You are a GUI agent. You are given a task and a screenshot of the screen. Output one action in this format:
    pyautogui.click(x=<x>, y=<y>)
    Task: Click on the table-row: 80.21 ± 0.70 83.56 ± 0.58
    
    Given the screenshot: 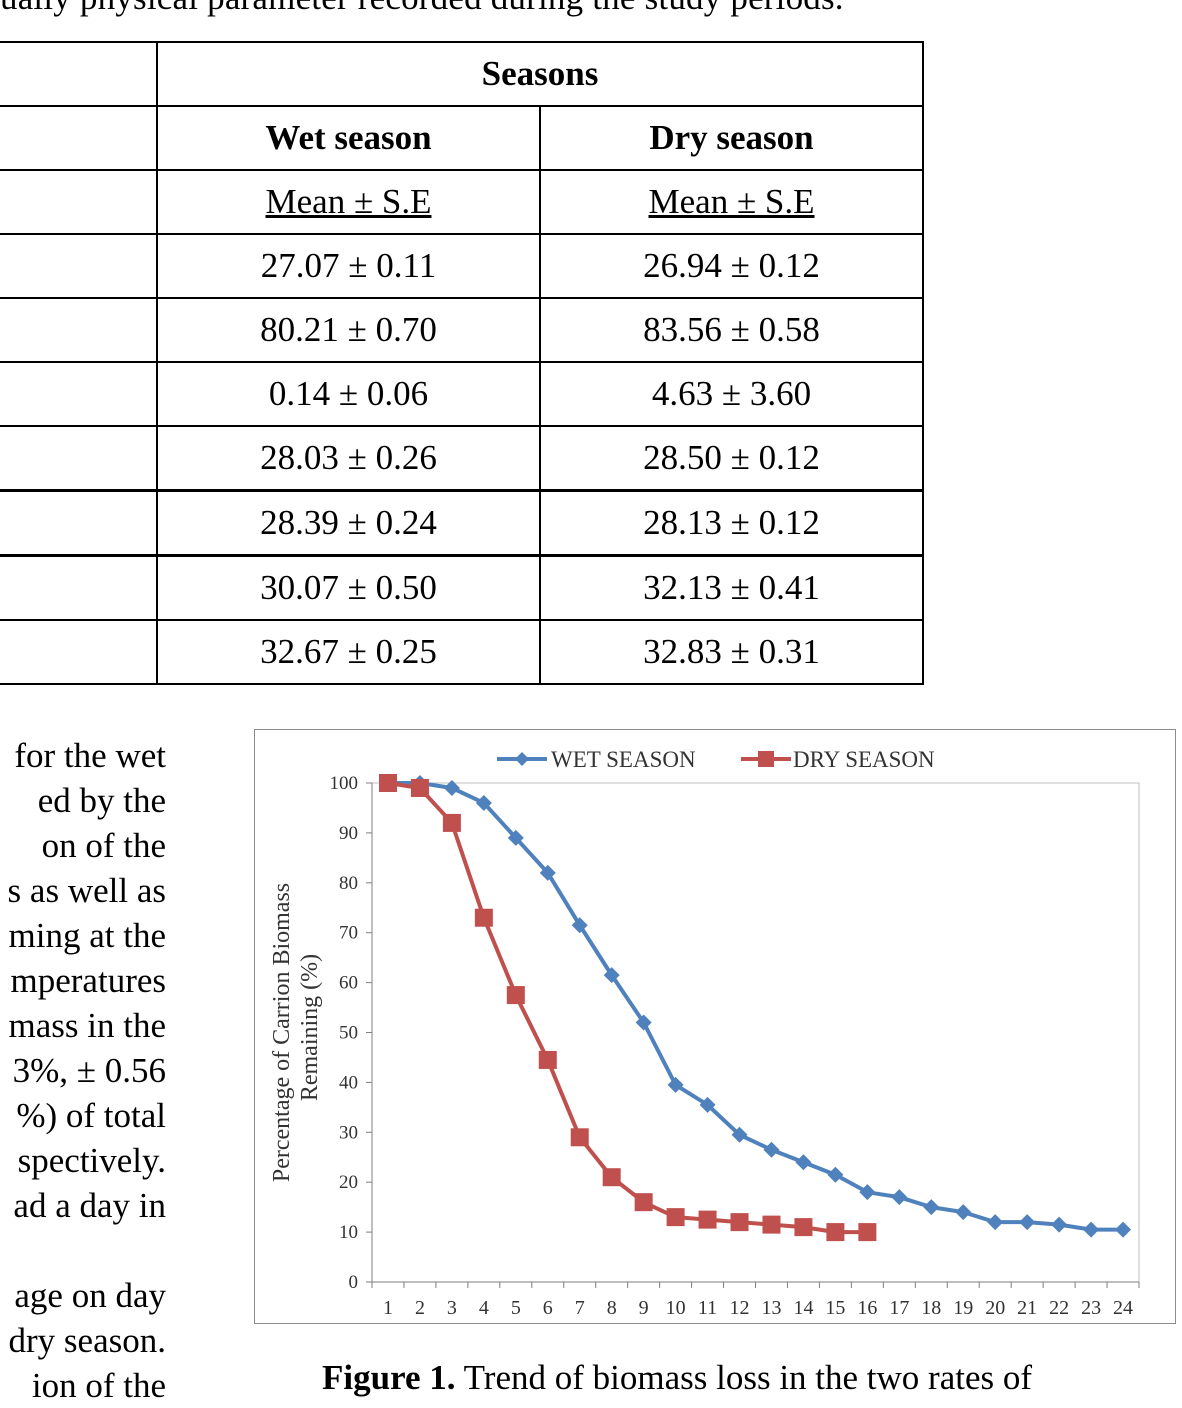 What is the action you would take?
    pyautogui.click(x=462, y=330)
    